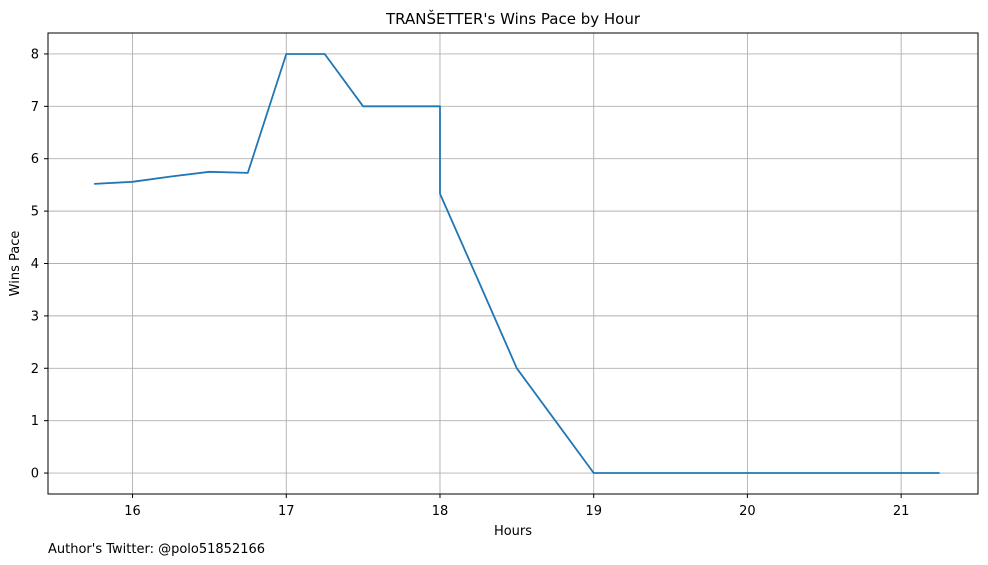 The width and height of the screenshot is (988, 565). What do you see at coordinates (156, 549) in the screenshot?
I see `author-twitter-note: Author's Twitter: @polo51852166` at bounding box center [156, 549].